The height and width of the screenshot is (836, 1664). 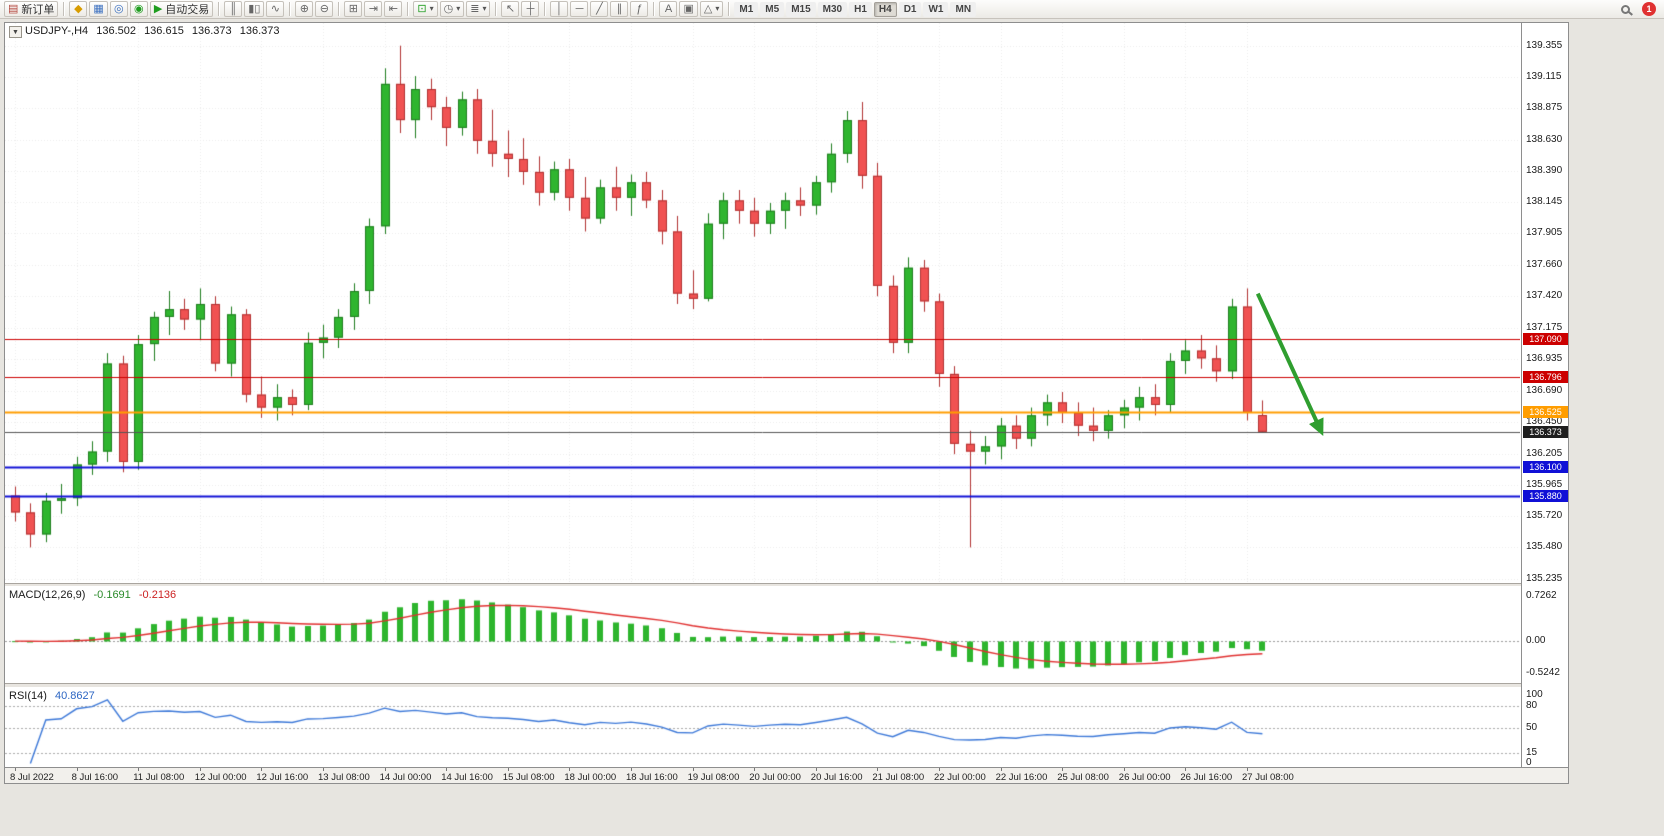 I want to click on label-tool-button: ▣, so click(x=688, y=9).